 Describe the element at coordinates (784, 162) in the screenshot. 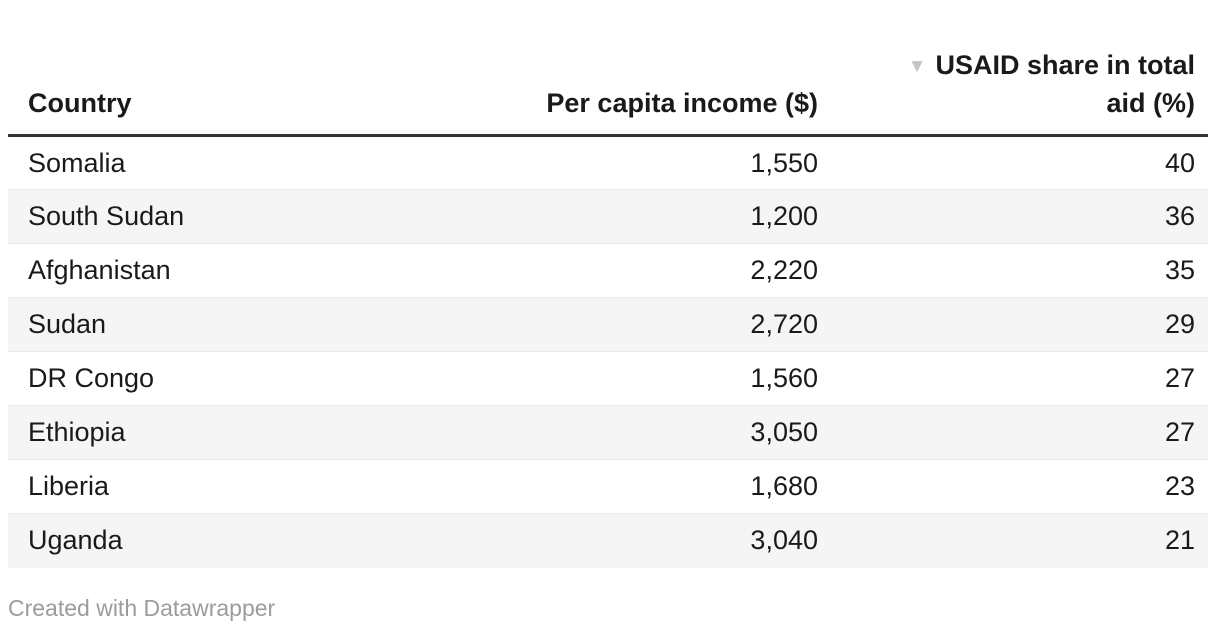

I see `income-cell: 1,550` at that location.